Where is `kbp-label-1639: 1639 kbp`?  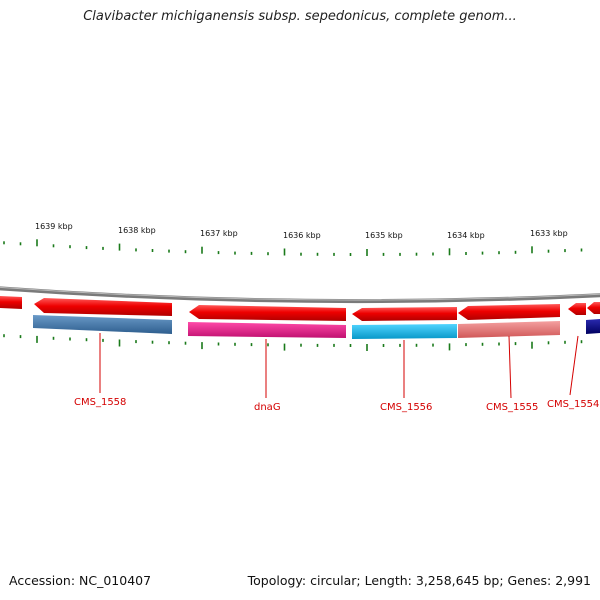
kbp-label-1639: 1639 kbp is located at coordinates (54, 226).